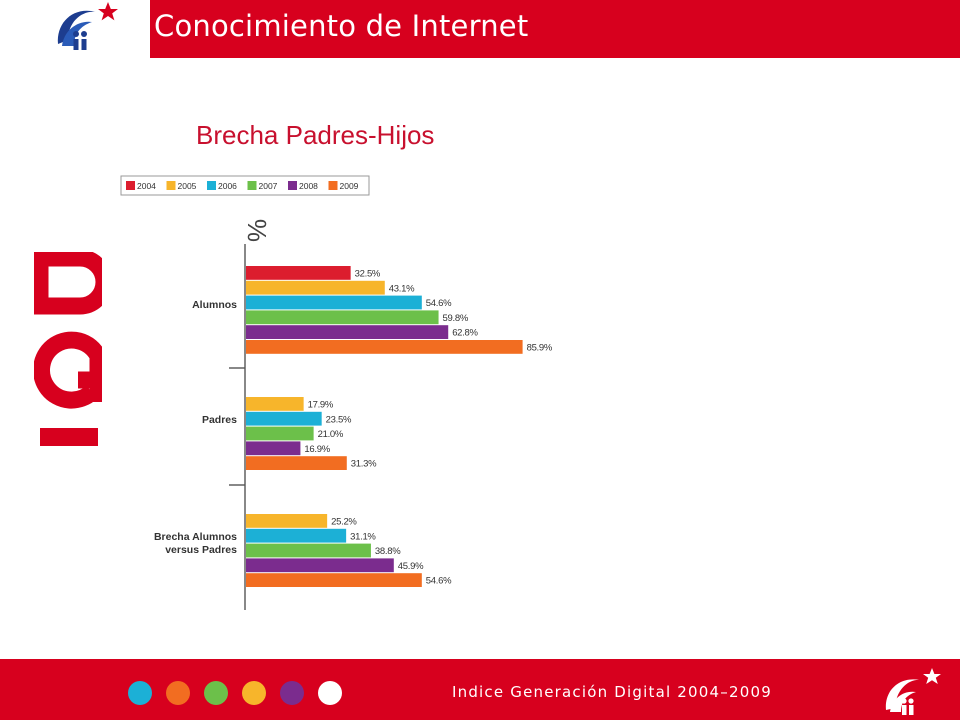  Describe the element at coordinates (315, 135) in the screenshot. I see `chart-title: Brecha Padres-Hijos` at that location.